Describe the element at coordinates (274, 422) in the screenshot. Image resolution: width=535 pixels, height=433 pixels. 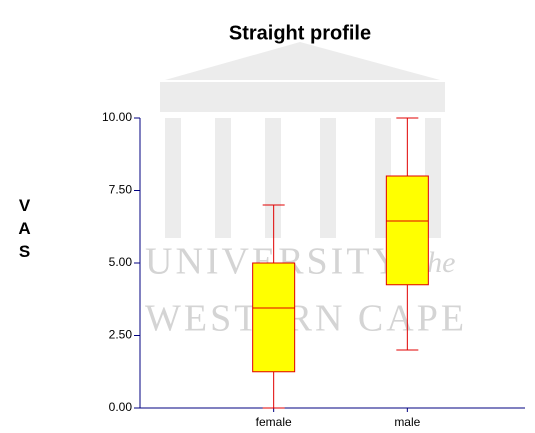
I see `x-tick-label: female` at that location.